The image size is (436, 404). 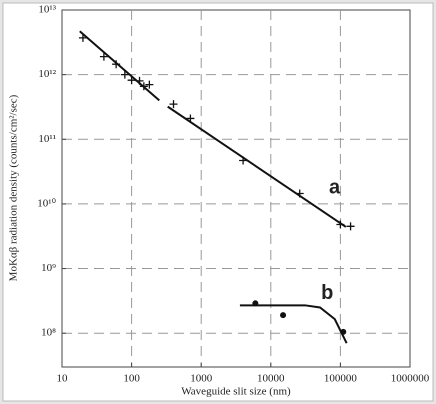 I want to click on y-tick-label: 10⁹, so click(x=48, y=268).